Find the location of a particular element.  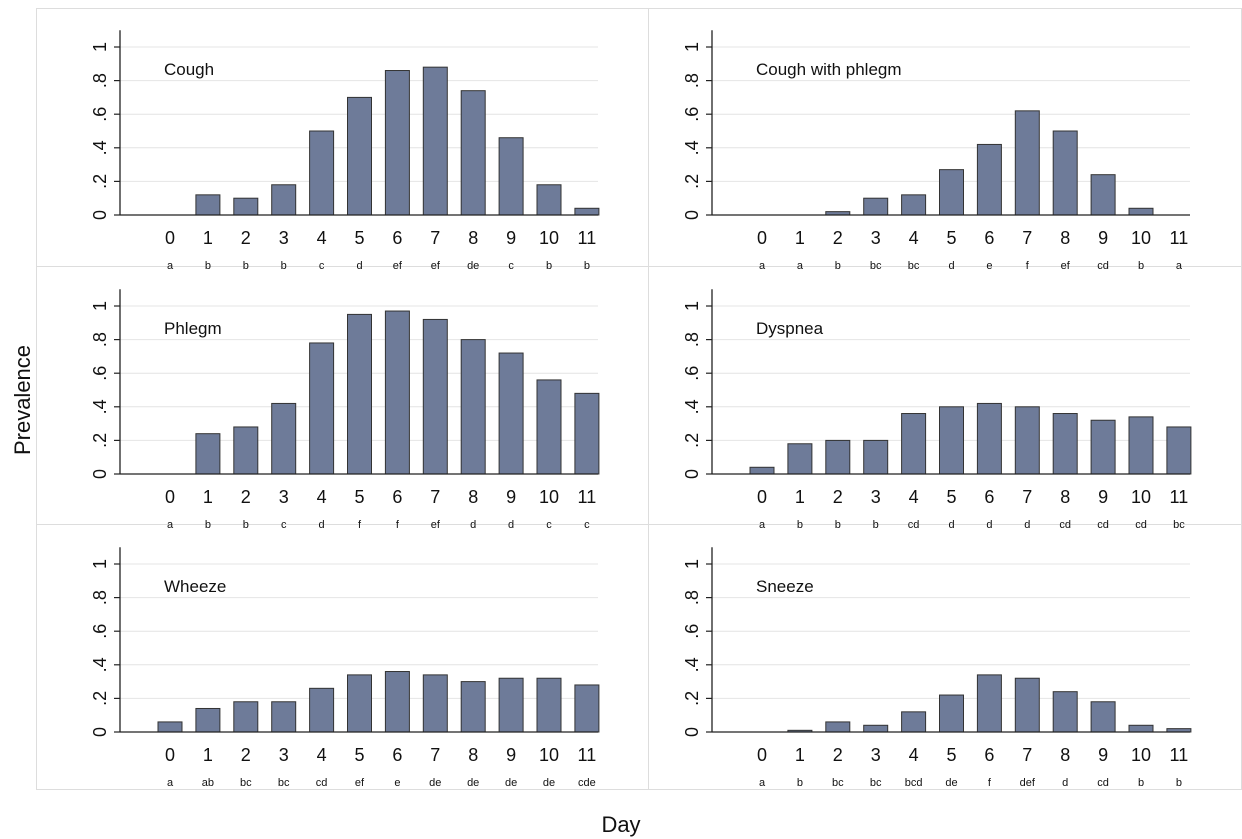

significance-letter: cde is located at coordinates (587, 783).